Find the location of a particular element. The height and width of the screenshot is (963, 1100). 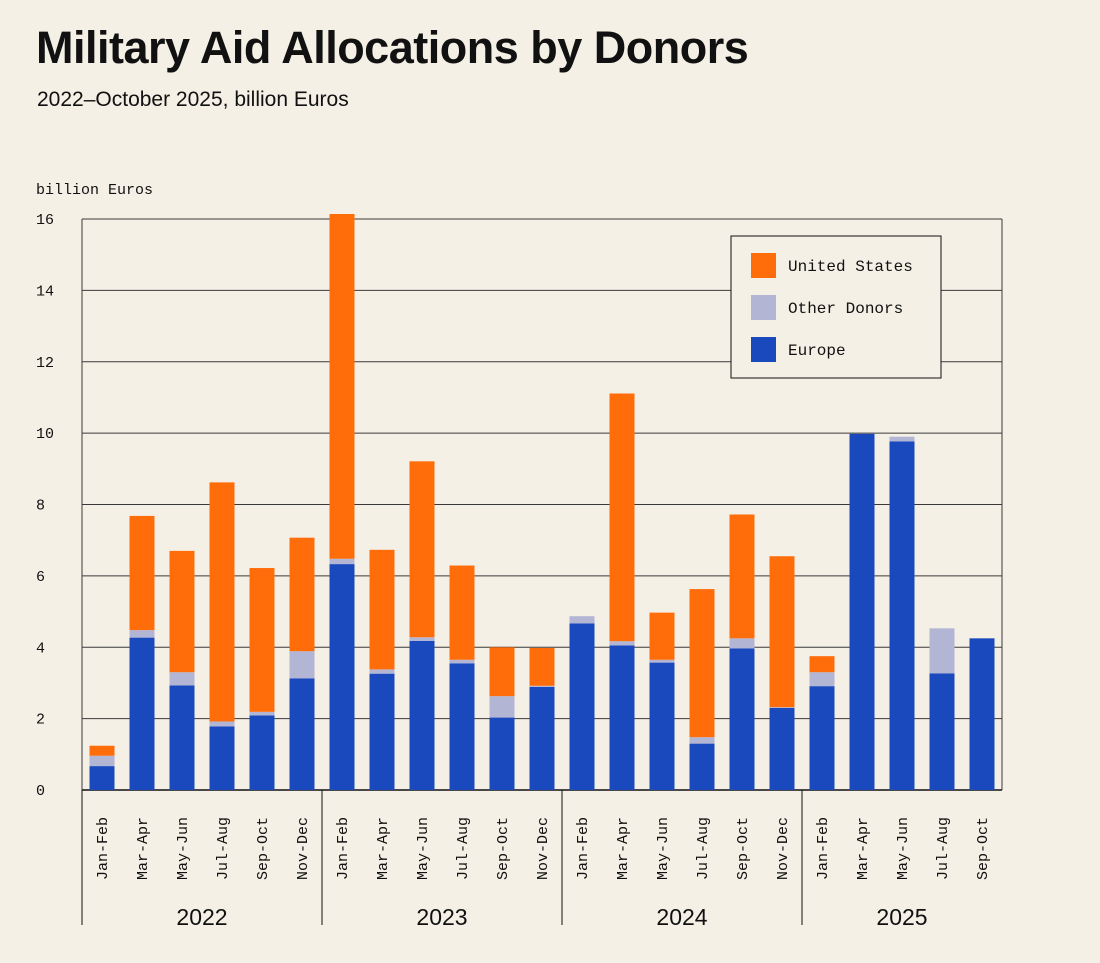

legend-label-other: Other Donors is located at coordinates (845, 309).